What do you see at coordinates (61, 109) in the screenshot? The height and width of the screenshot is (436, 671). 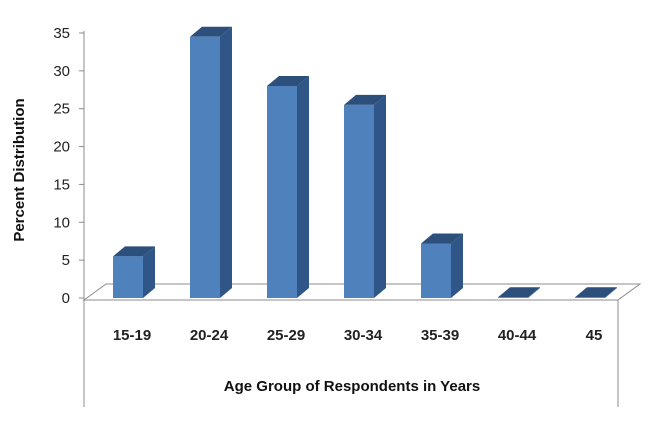 I see `y-tick-label: 25` at bounding box center [61, 109].